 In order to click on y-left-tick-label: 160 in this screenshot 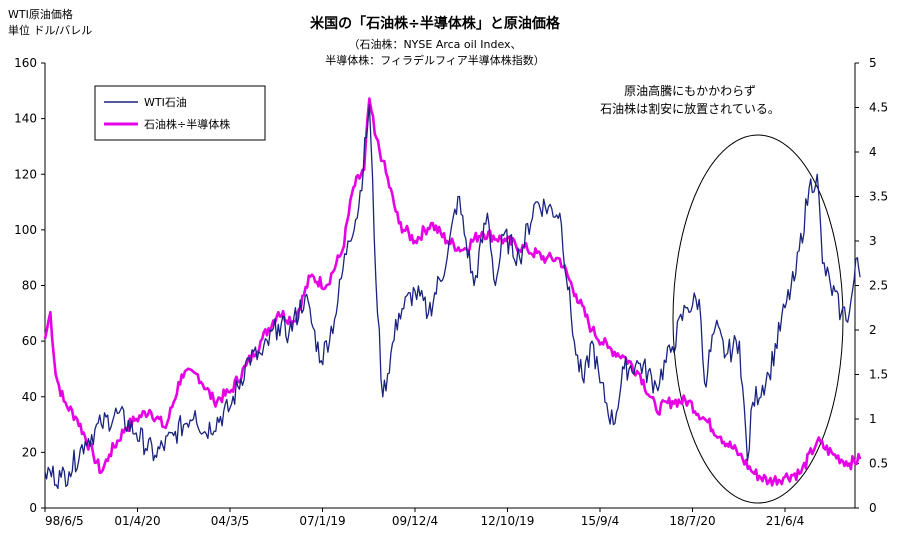, I will do `click(25, 63)`.